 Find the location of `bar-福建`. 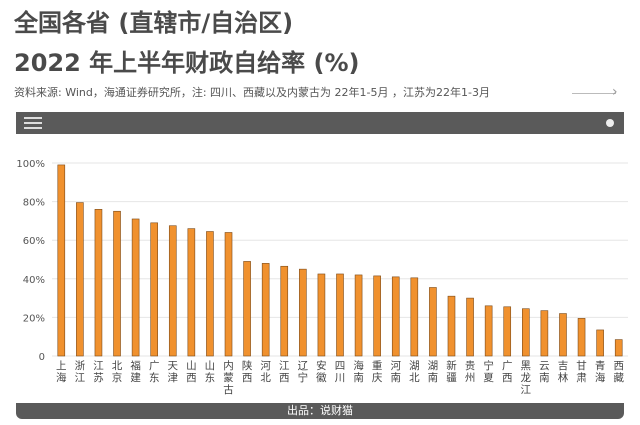

bar-福建 is located at coordinates (135, 287).